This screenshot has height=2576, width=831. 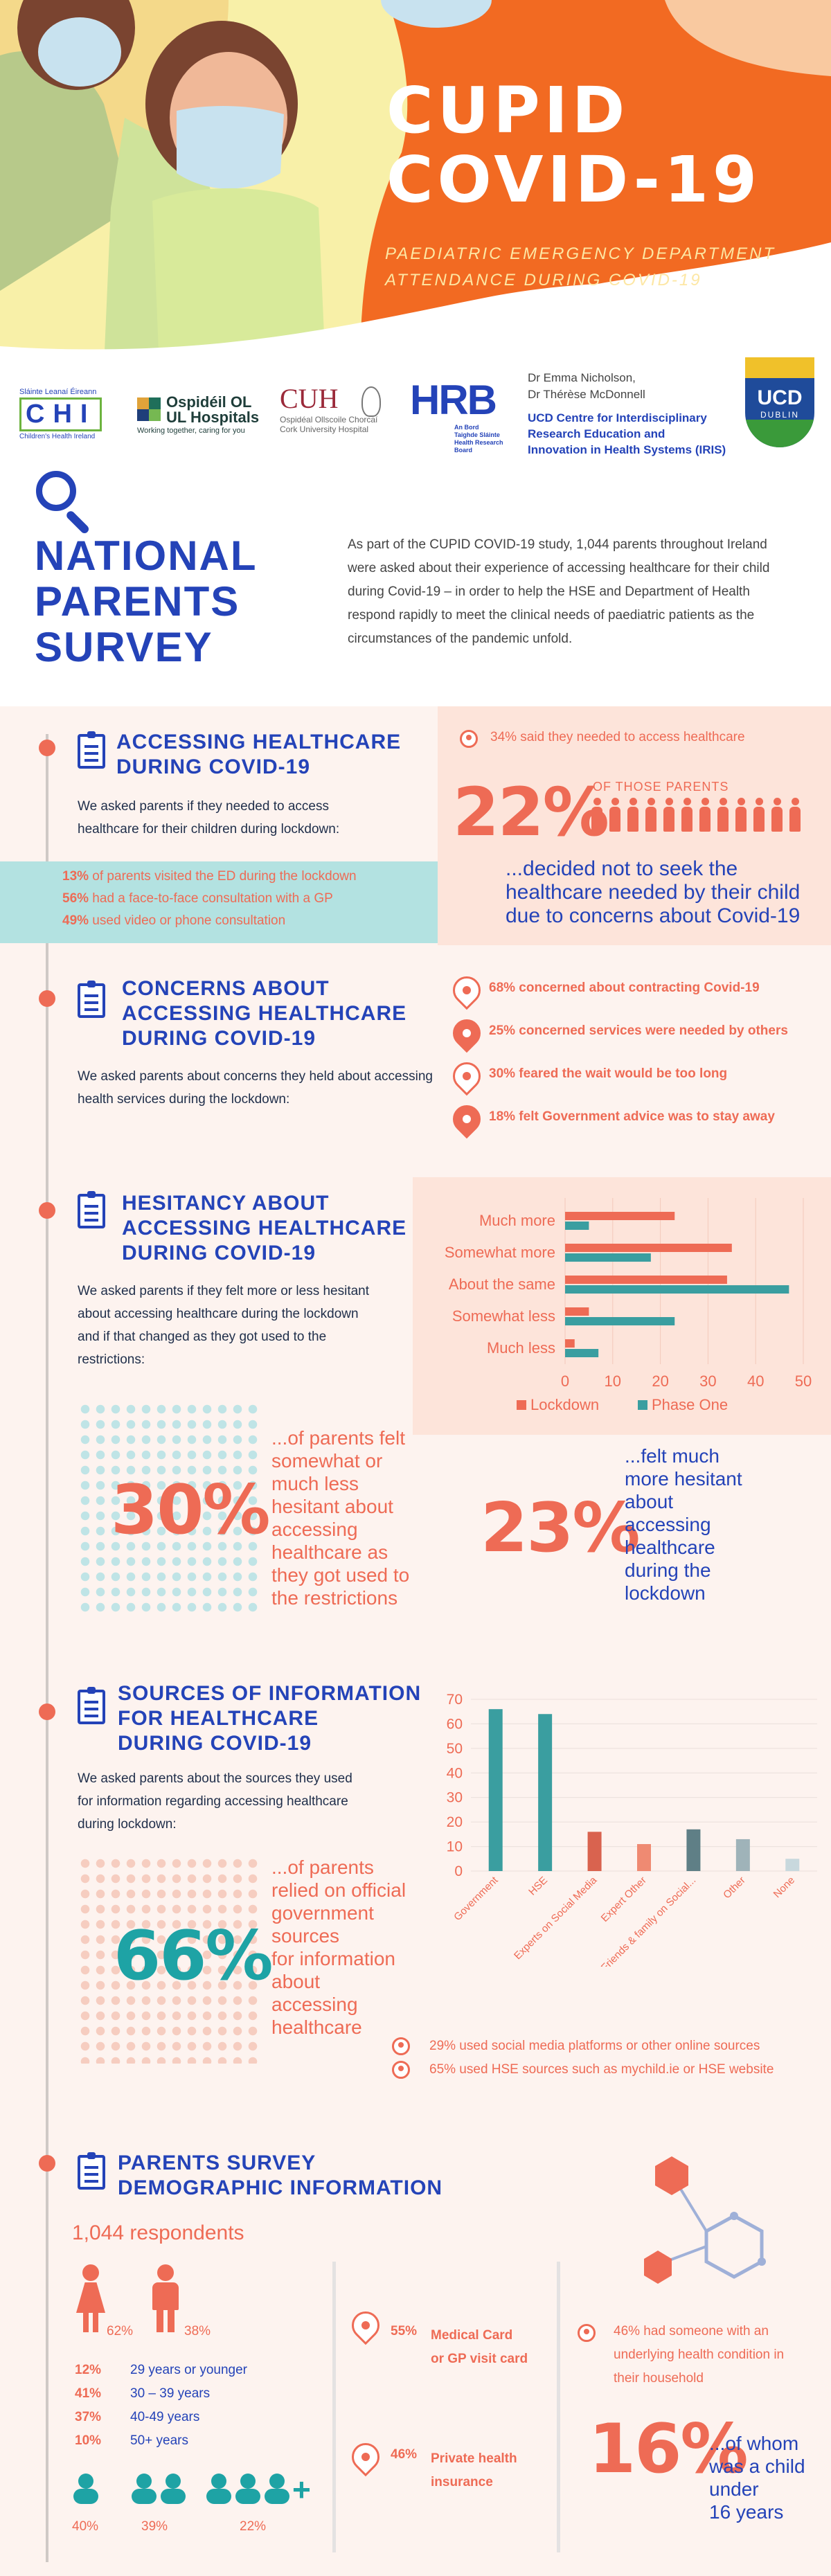 I want to click on hesitancy-big2: 23%, so click(x=561, y=1528).